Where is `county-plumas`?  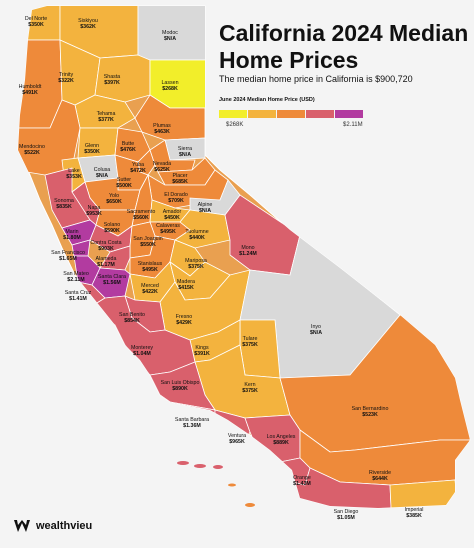
county-plumas is located at coordinates (170, 117).